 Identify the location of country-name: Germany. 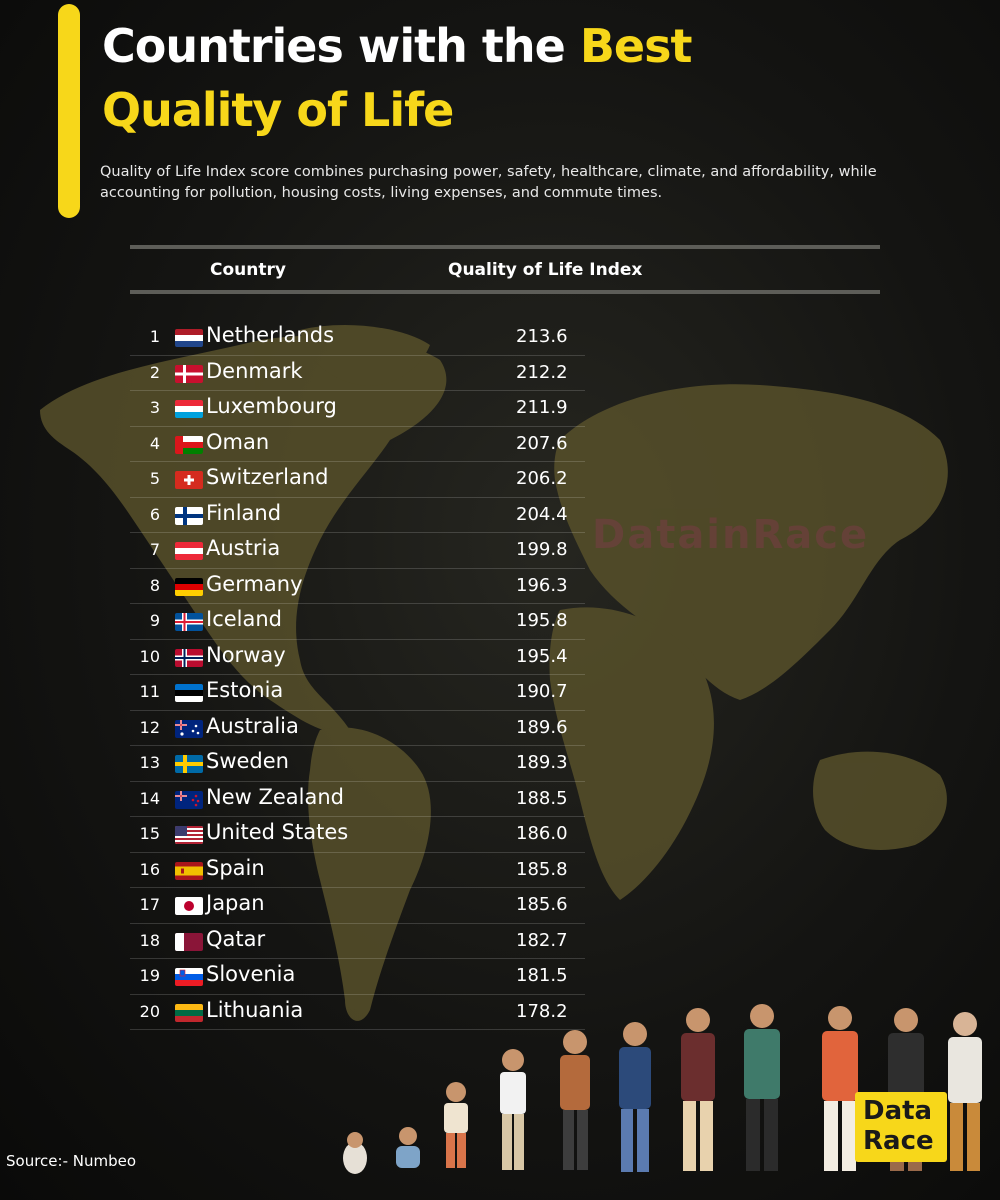
(254, 583).